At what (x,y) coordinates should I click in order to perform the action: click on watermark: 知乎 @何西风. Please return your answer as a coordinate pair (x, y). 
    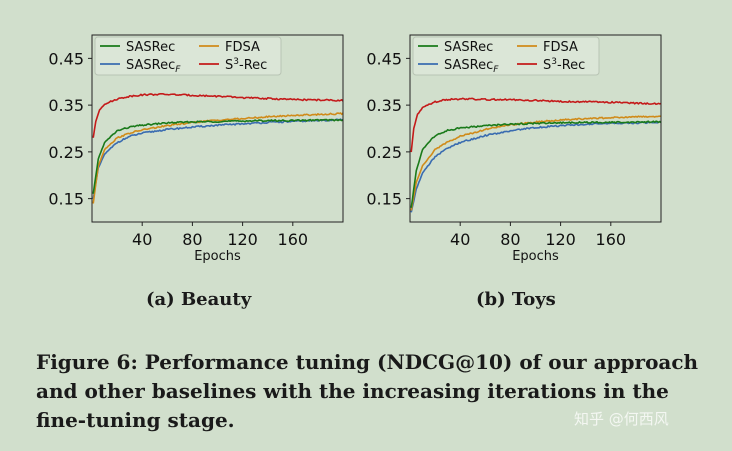
    Looking at the image, I should click on (621, 419).